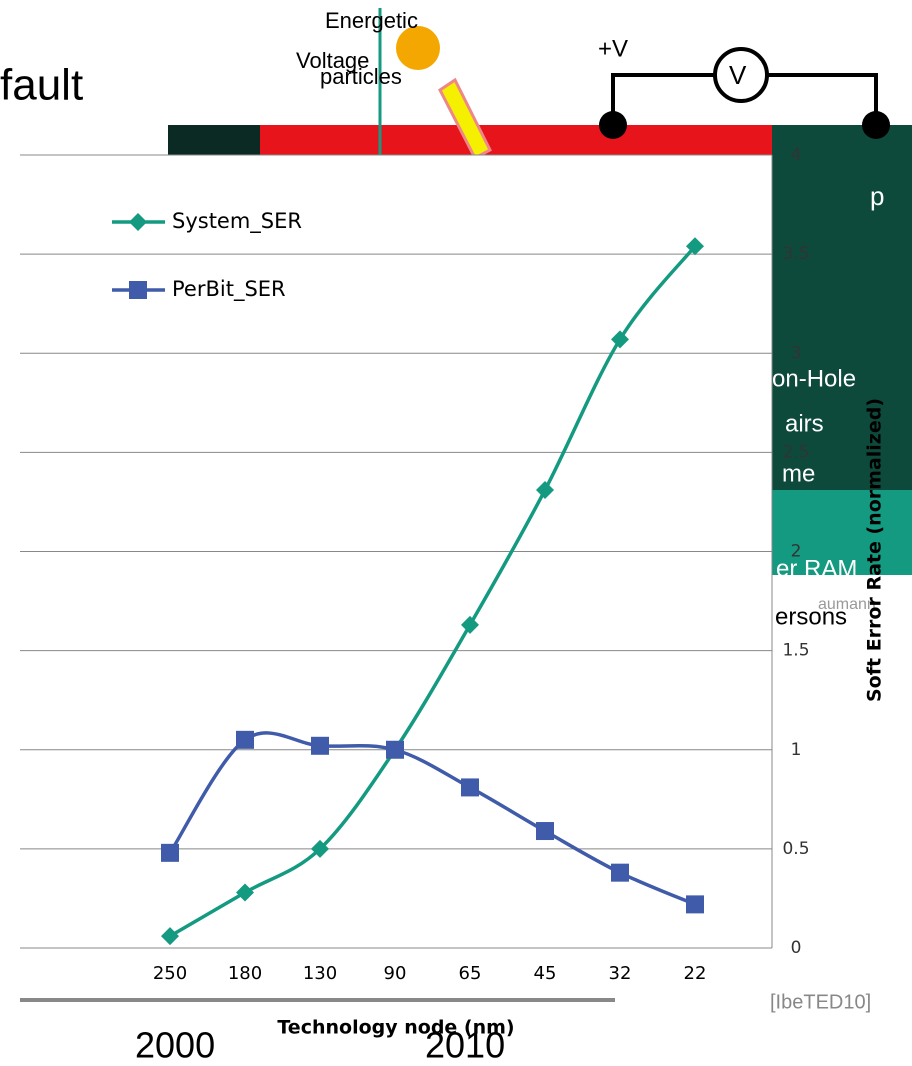 This screenshot has height=1066, width=912. Describe the element at coordinates (545, 973) in the screenshot. I see `x-tick-label: 45` at that location.